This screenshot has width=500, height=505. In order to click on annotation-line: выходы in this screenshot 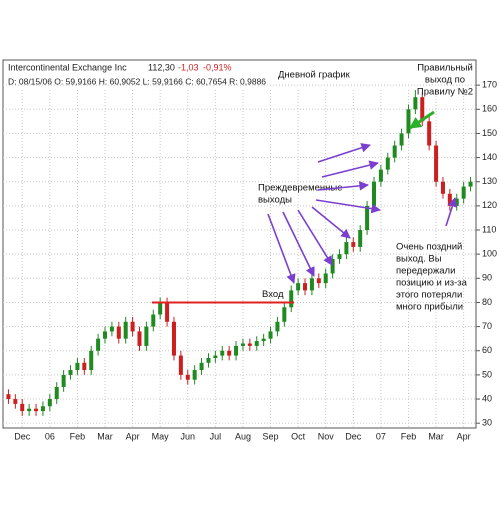, I will do `click(275, 200)`.